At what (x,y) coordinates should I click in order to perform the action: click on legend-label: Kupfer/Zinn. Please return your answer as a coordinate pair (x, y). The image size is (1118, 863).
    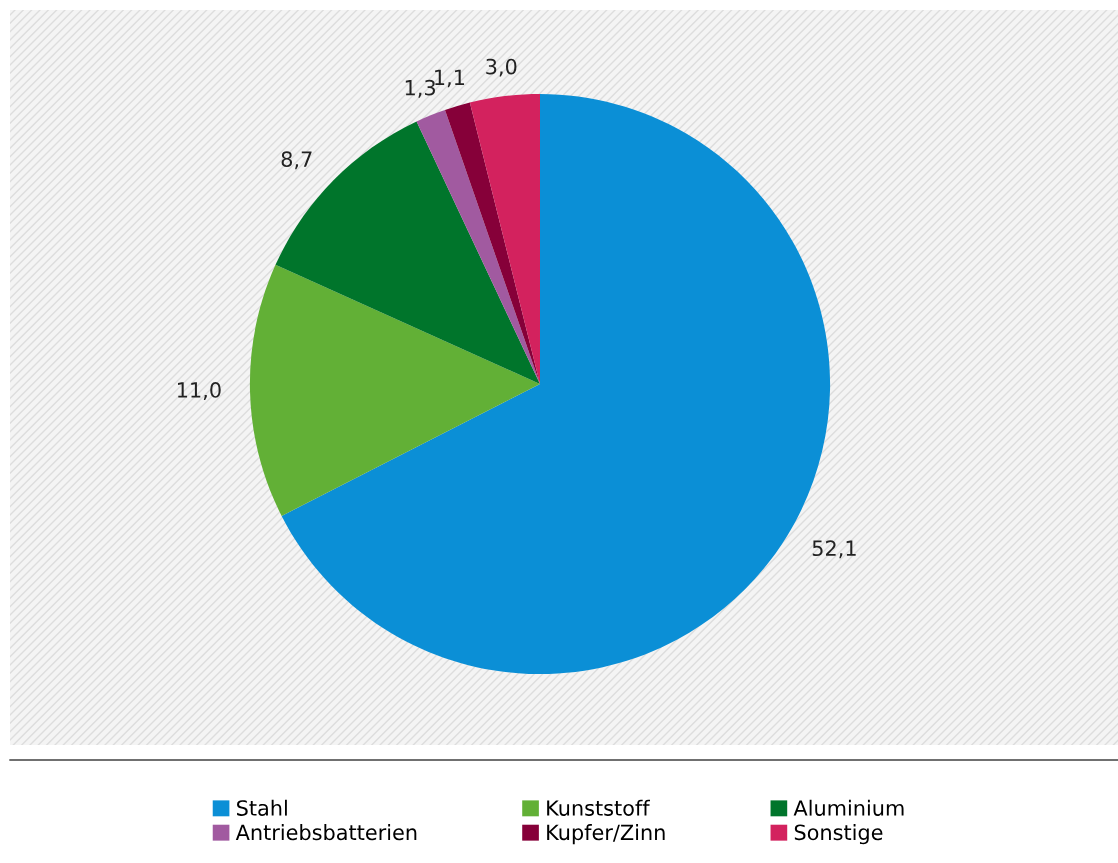
    Looking at the image, I should click on (606, 834).